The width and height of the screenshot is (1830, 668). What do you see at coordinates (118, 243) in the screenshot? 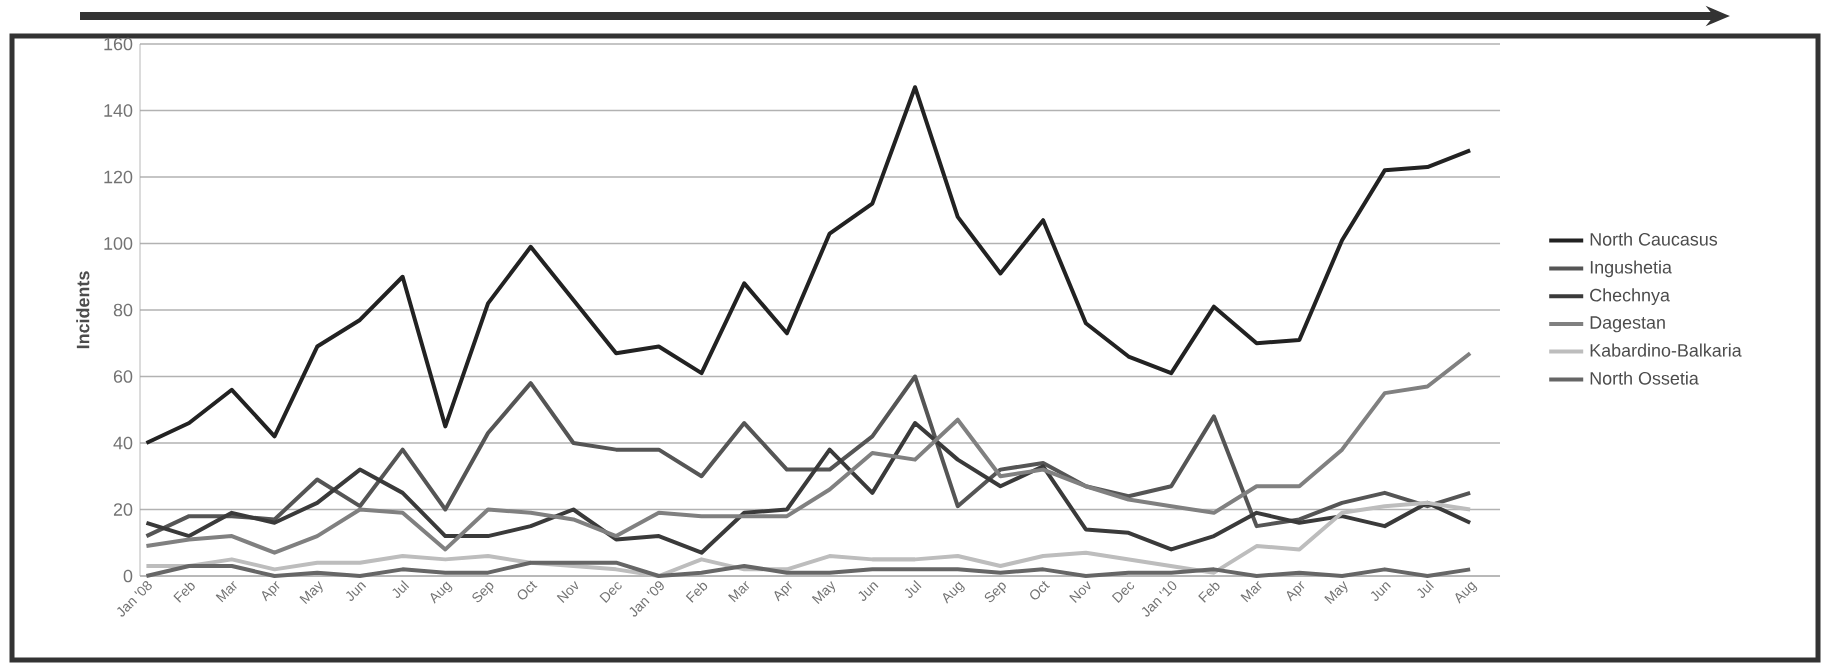
I see `y-tick-label: 100` at bounding box center [118, 243].